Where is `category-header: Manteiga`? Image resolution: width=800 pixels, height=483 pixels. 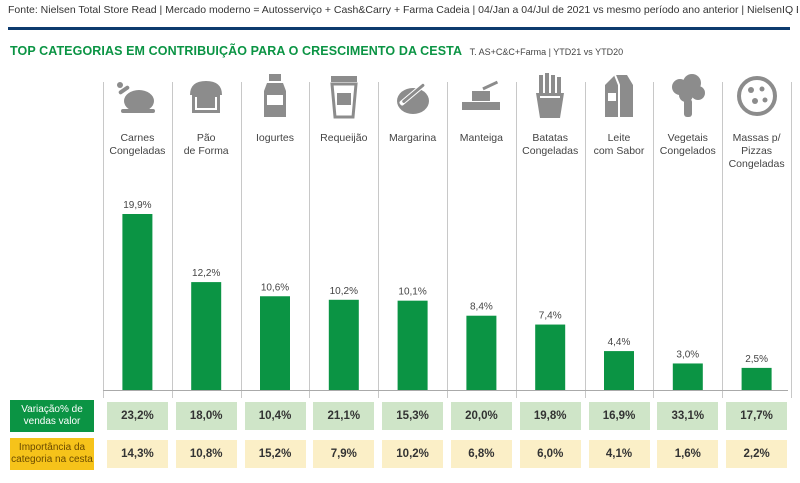
category-header: Manteiga is located at coordinates (481, 105).